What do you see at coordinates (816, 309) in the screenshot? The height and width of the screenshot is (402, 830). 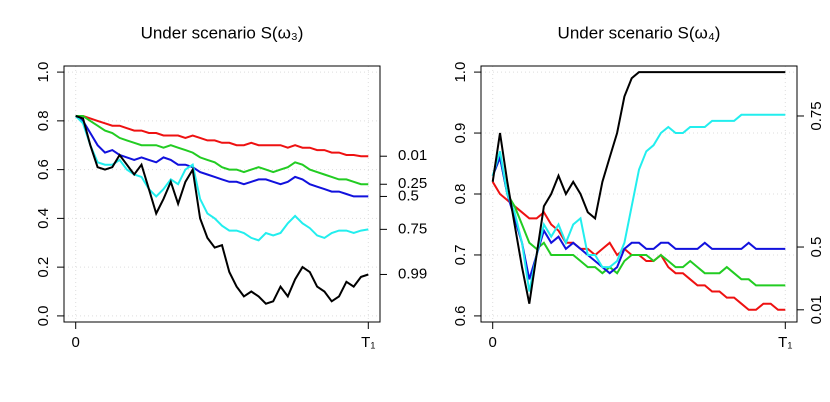 I see `y2-tick-label: 0.01` at bounding box center [816, 309].